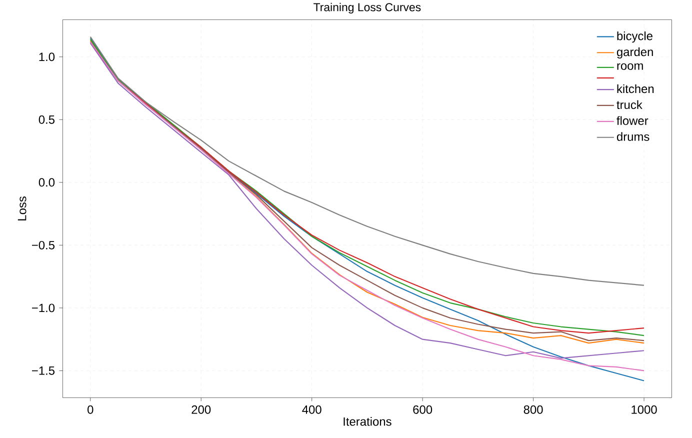  Describe the element at coordinates (629, 105) in the screenshot. I see `legend-label: truck` at that location.